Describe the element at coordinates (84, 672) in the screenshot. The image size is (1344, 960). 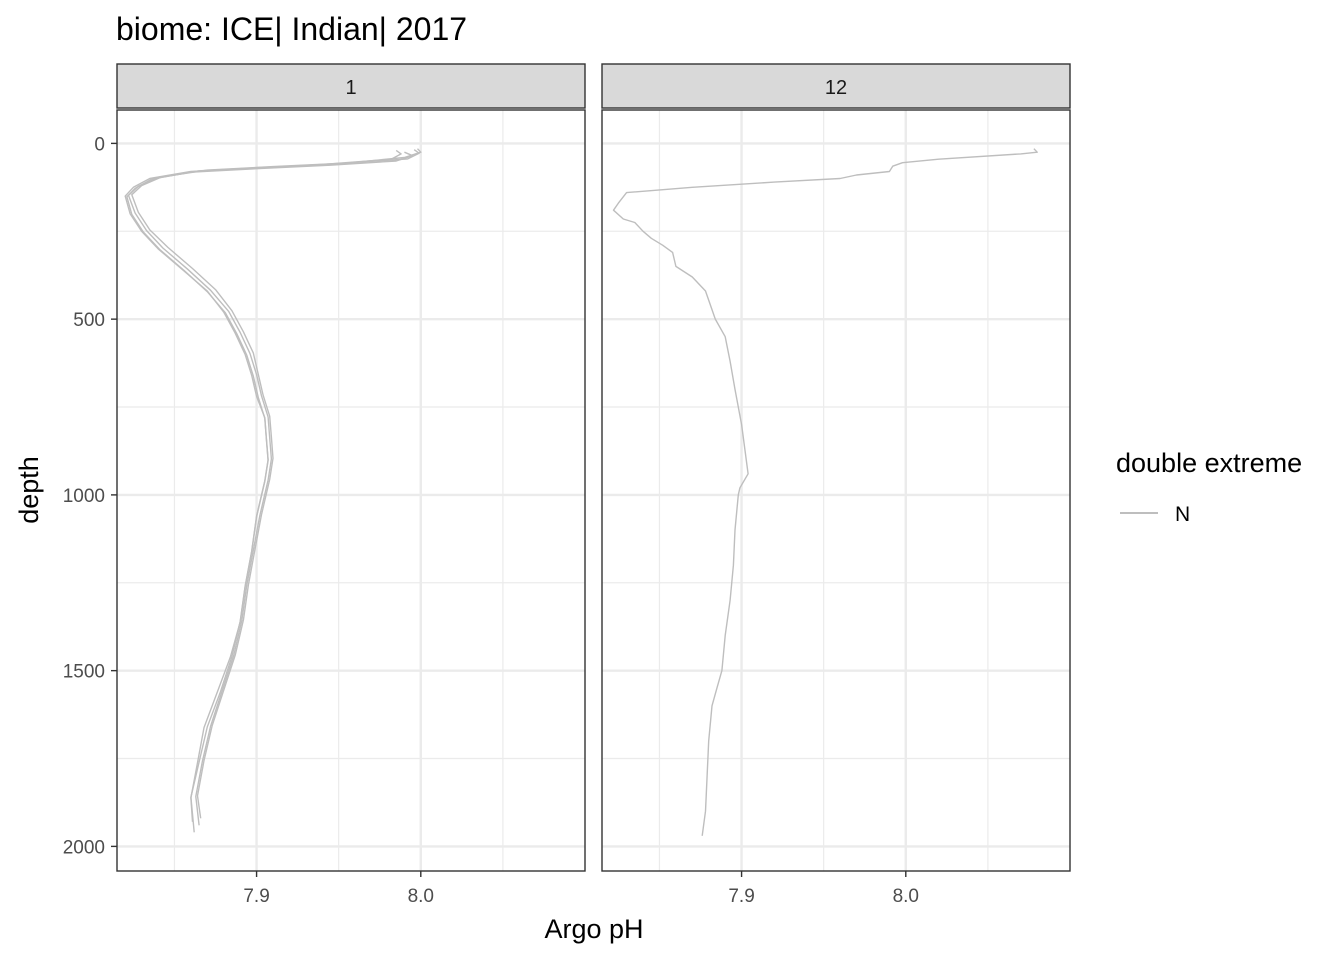
I see `y-tick-label: 1500` at that location.